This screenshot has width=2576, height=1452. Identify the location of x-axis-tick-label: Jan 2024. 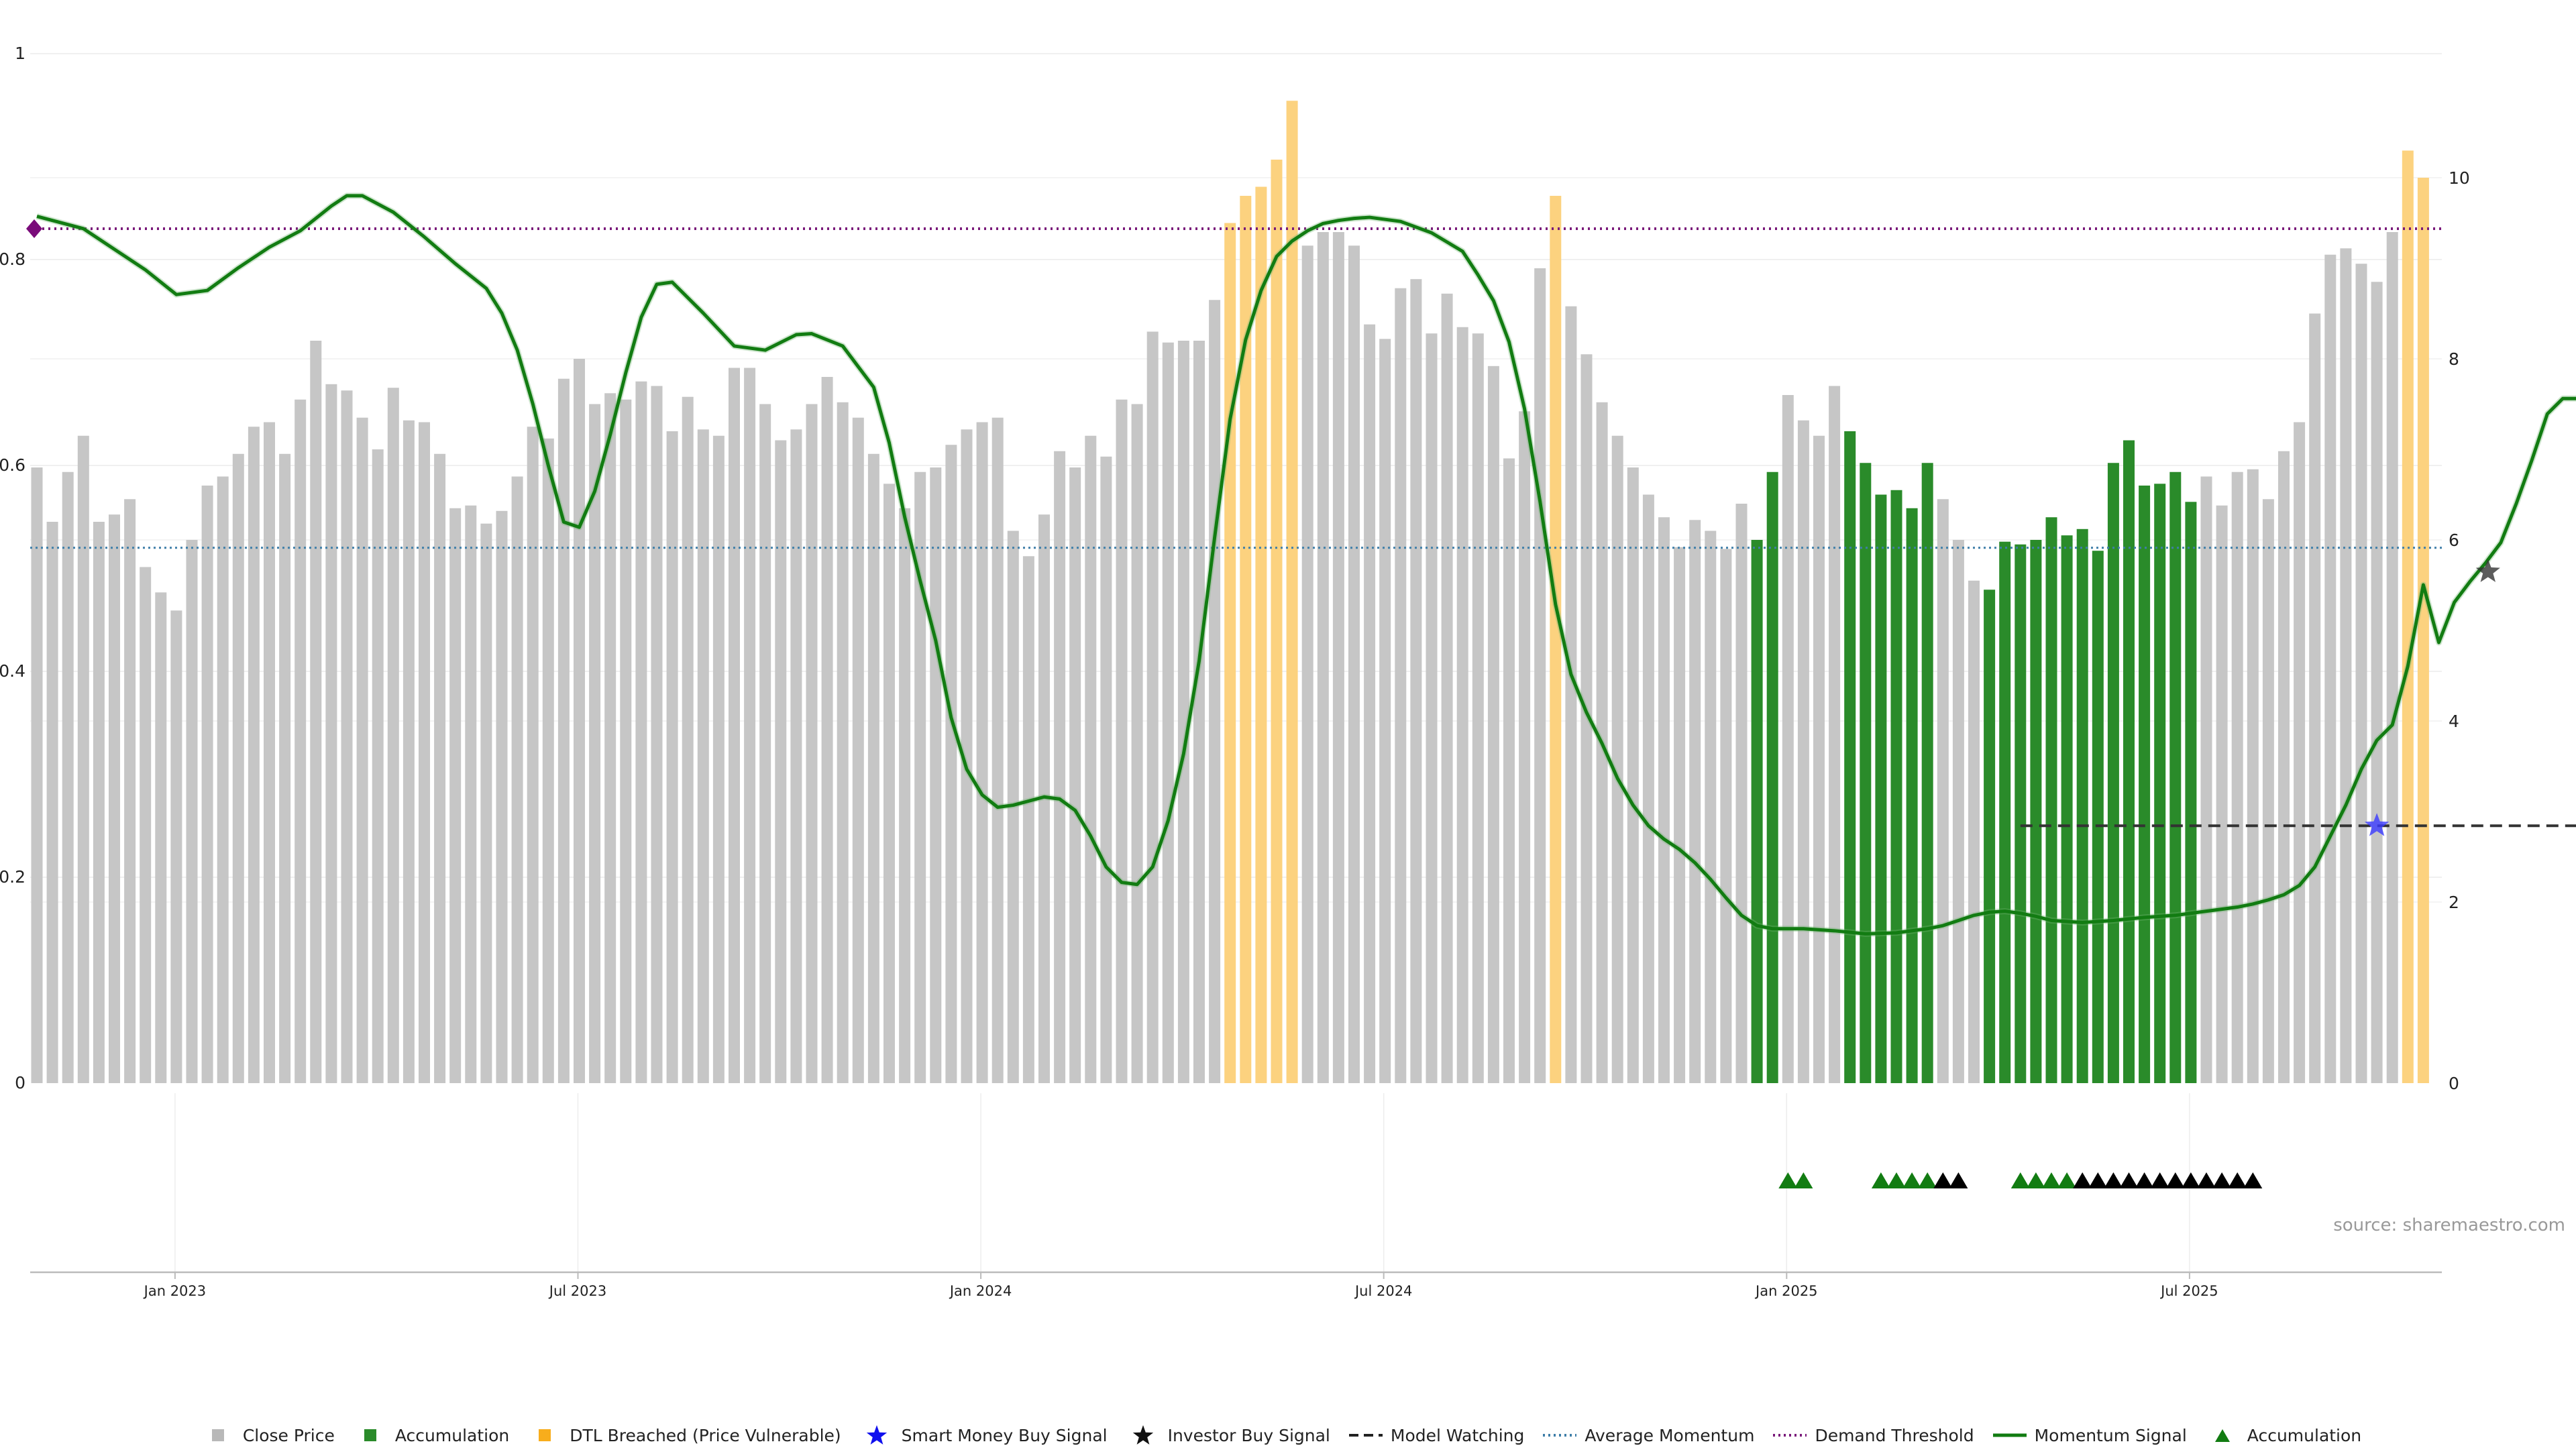
(980, 1291).